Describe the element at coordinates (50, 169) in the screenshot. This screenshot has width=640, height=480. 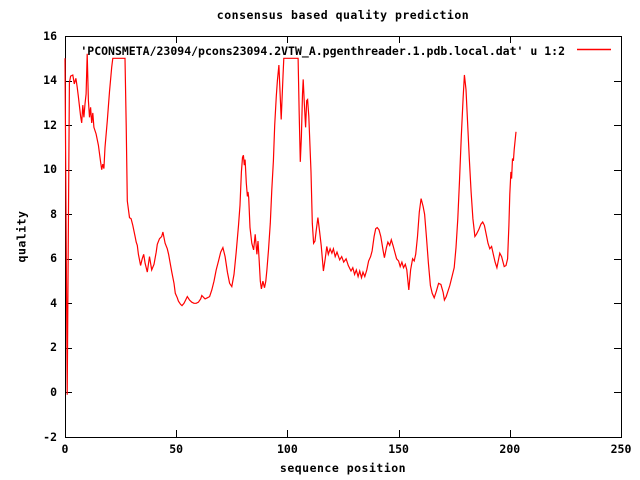
I see `y-tick-label: 10` at that location.